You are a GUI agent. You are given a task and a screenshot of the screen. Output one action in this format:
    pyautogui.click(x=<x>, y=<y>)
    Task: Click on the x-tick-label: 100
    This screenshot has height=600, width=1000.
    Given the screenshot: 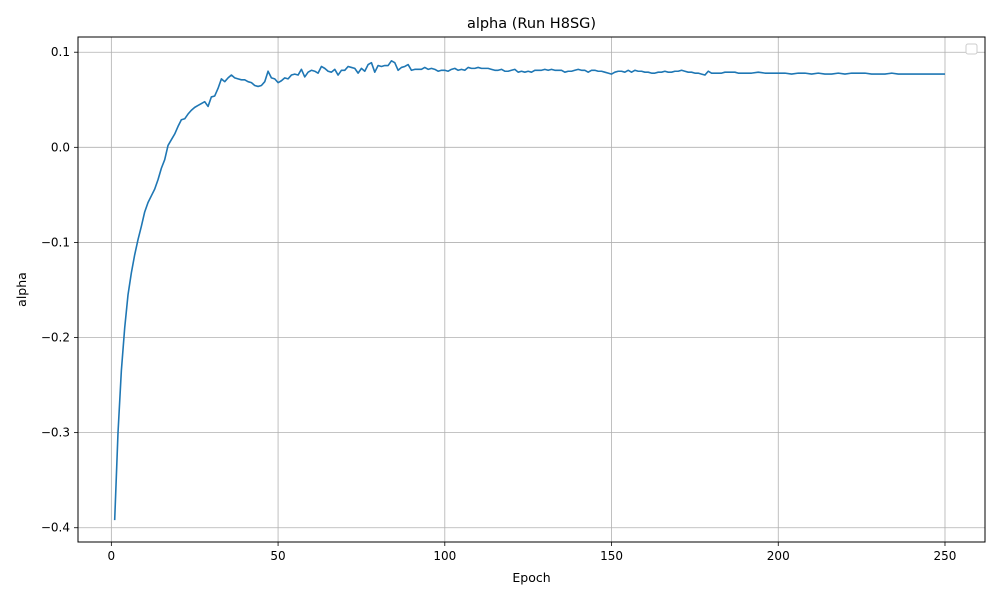 What is the action you would take?
    pyautogui.click(x=444, y=556)
    